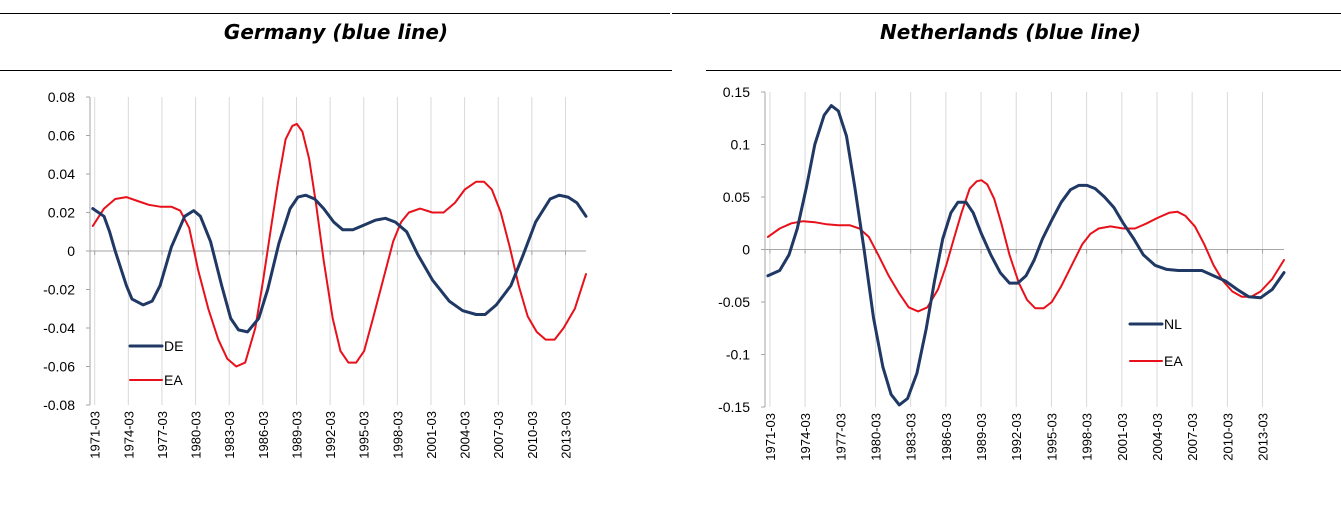  Describe the element at coordinates (981, 437) in the screenshot. I see `chart1-x-tick-label: 1989-03` at that location.